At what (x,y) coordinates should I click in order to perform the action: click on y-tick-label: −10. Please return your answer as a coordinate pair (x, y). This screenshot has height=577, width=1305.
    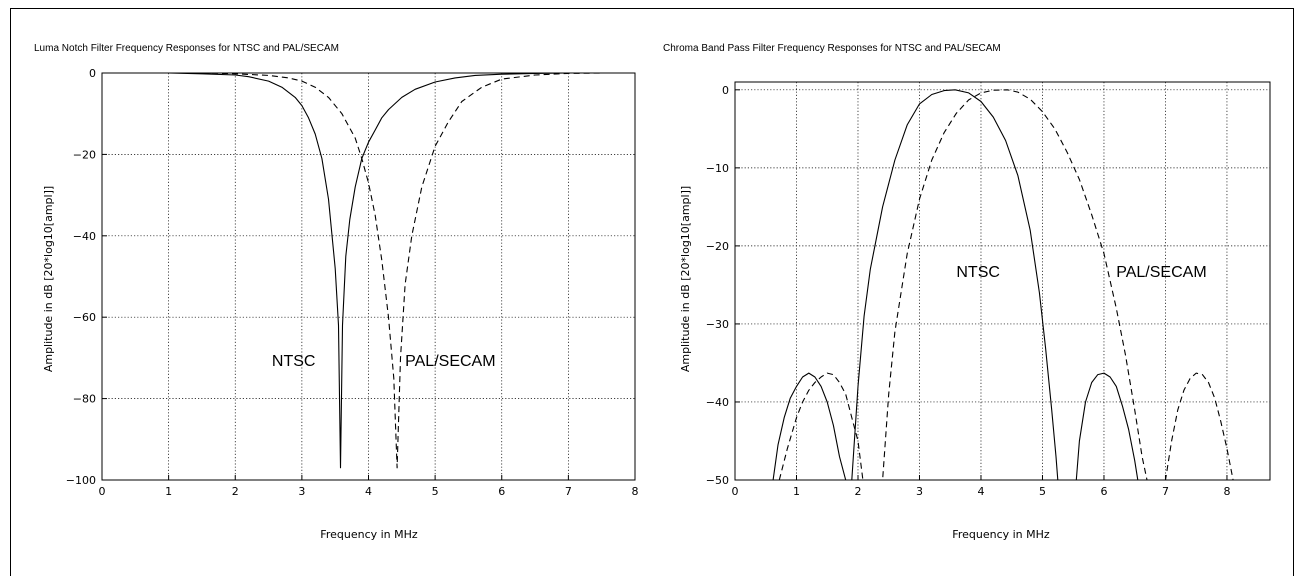
    Looking at the image, I should click on (717, 168).